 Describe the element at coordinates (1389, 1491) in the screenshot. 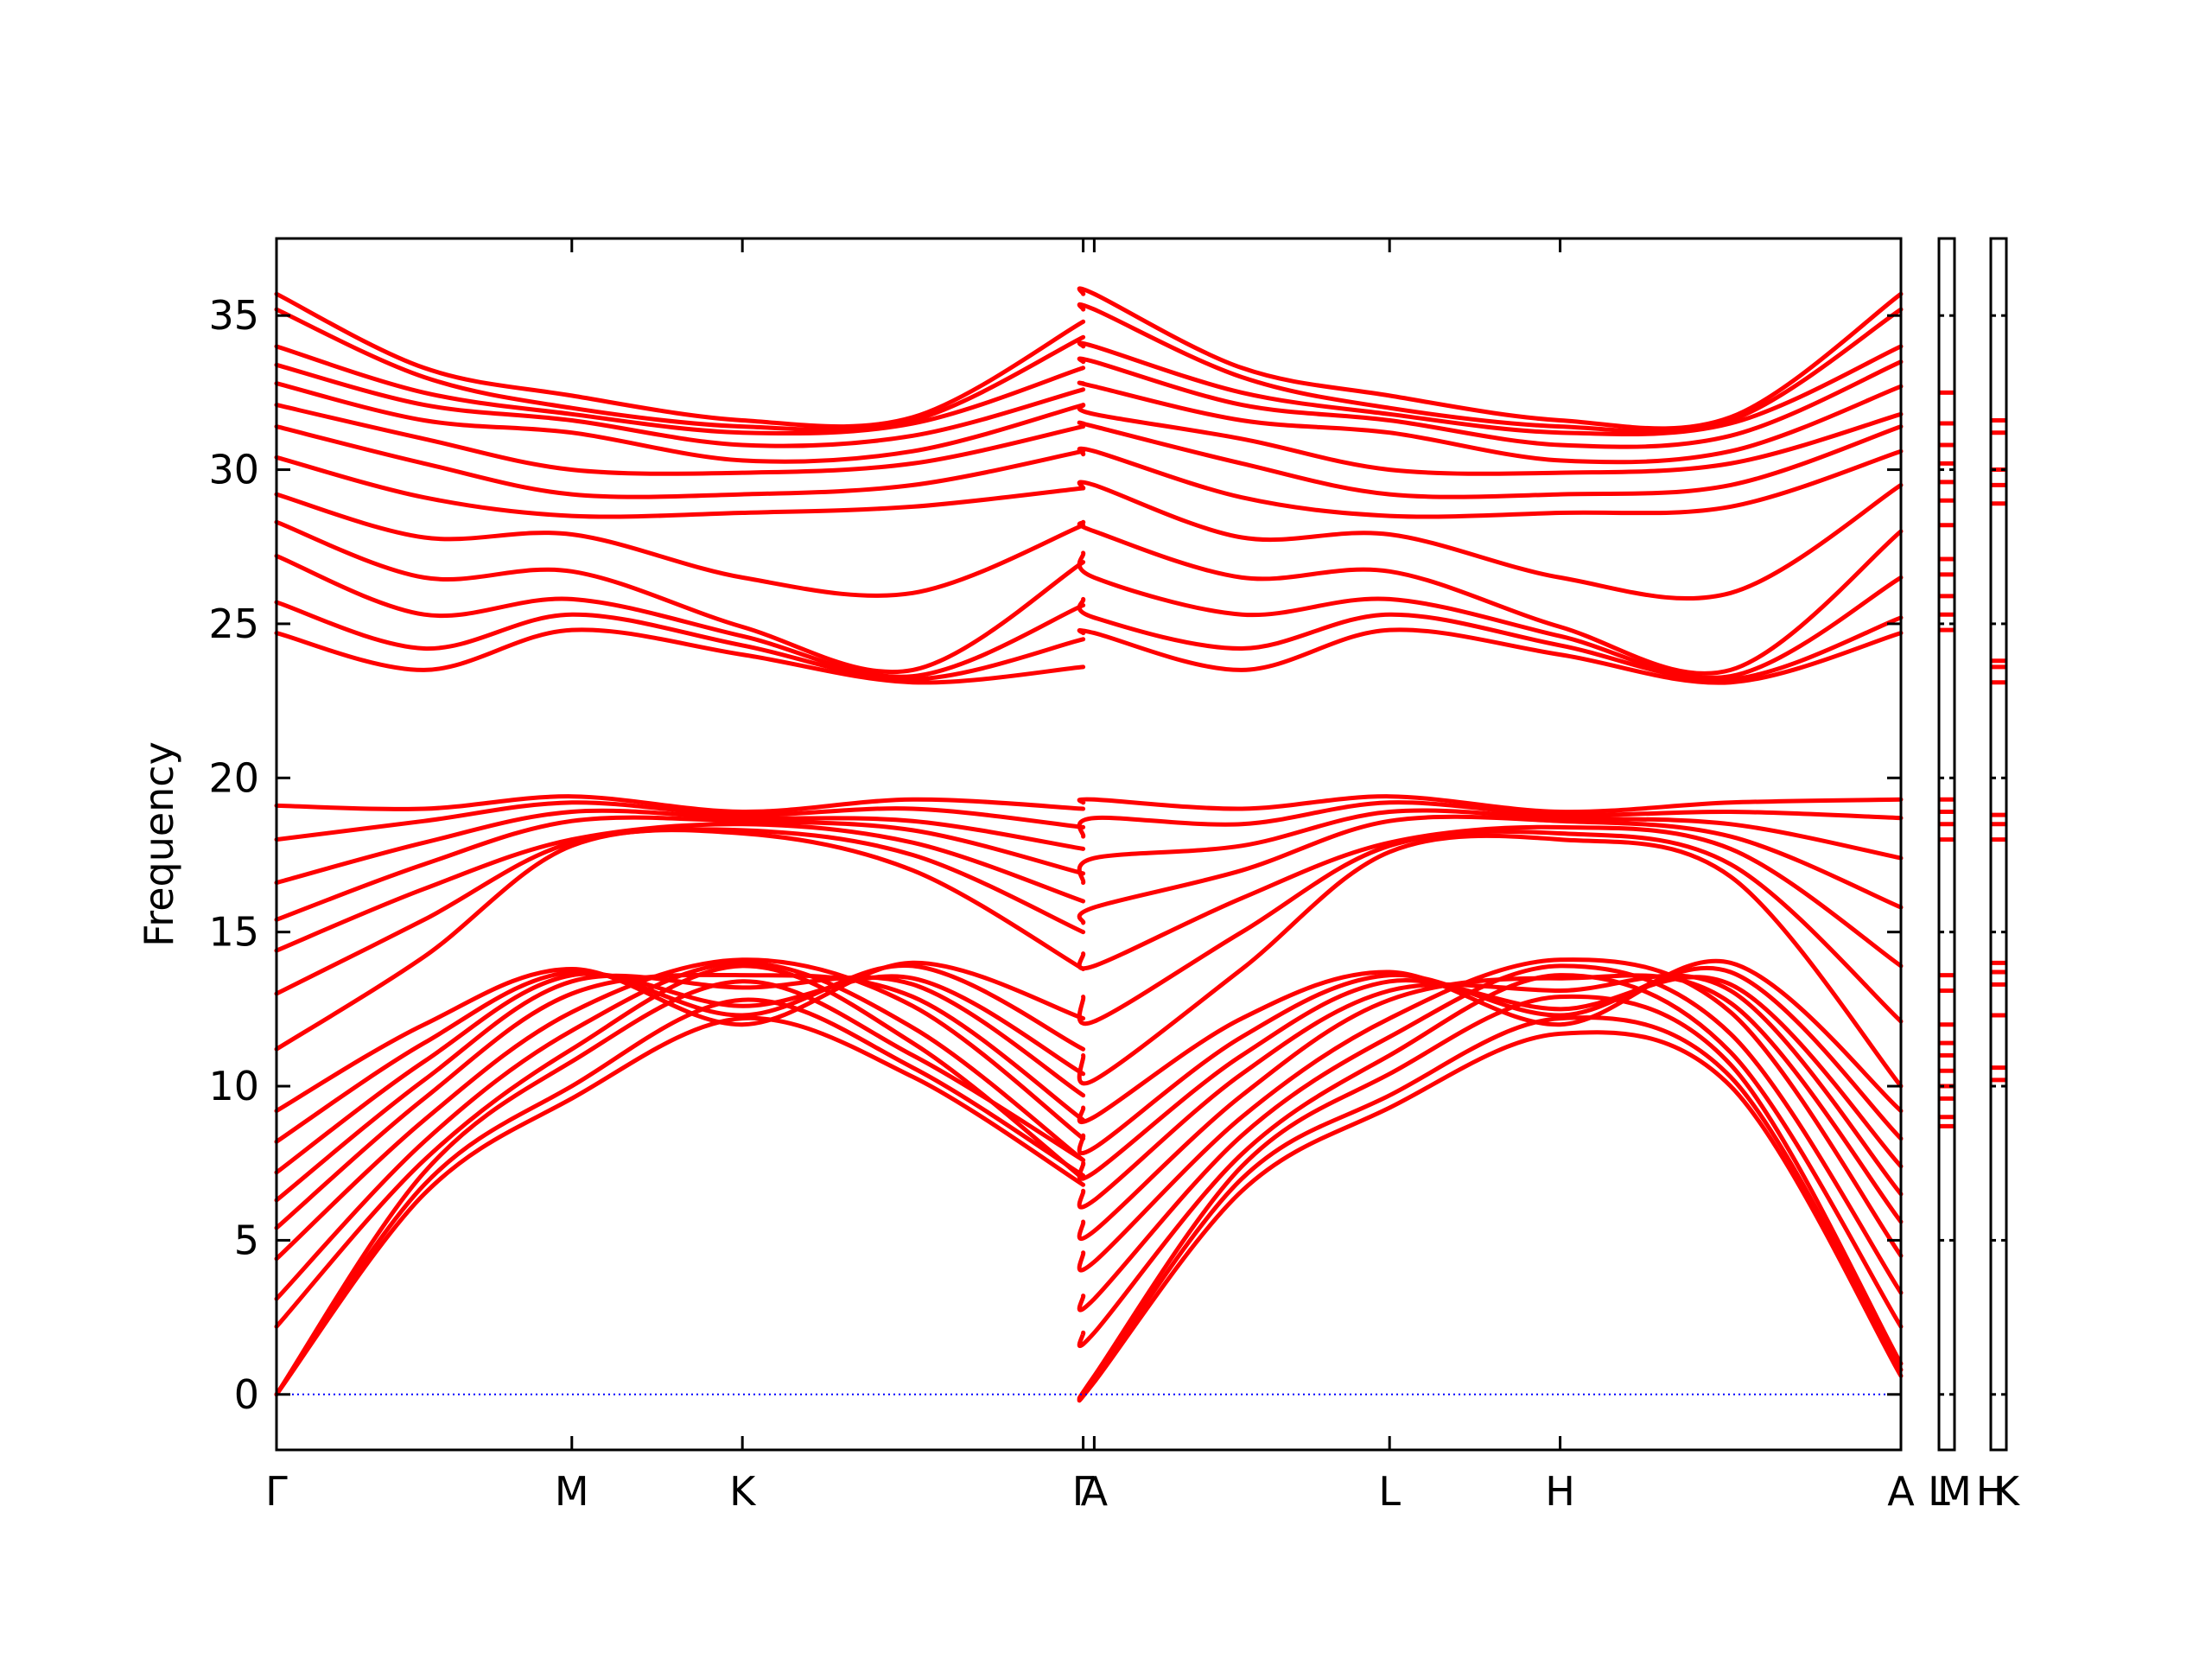

I see `x-tick-label: L` at that location.